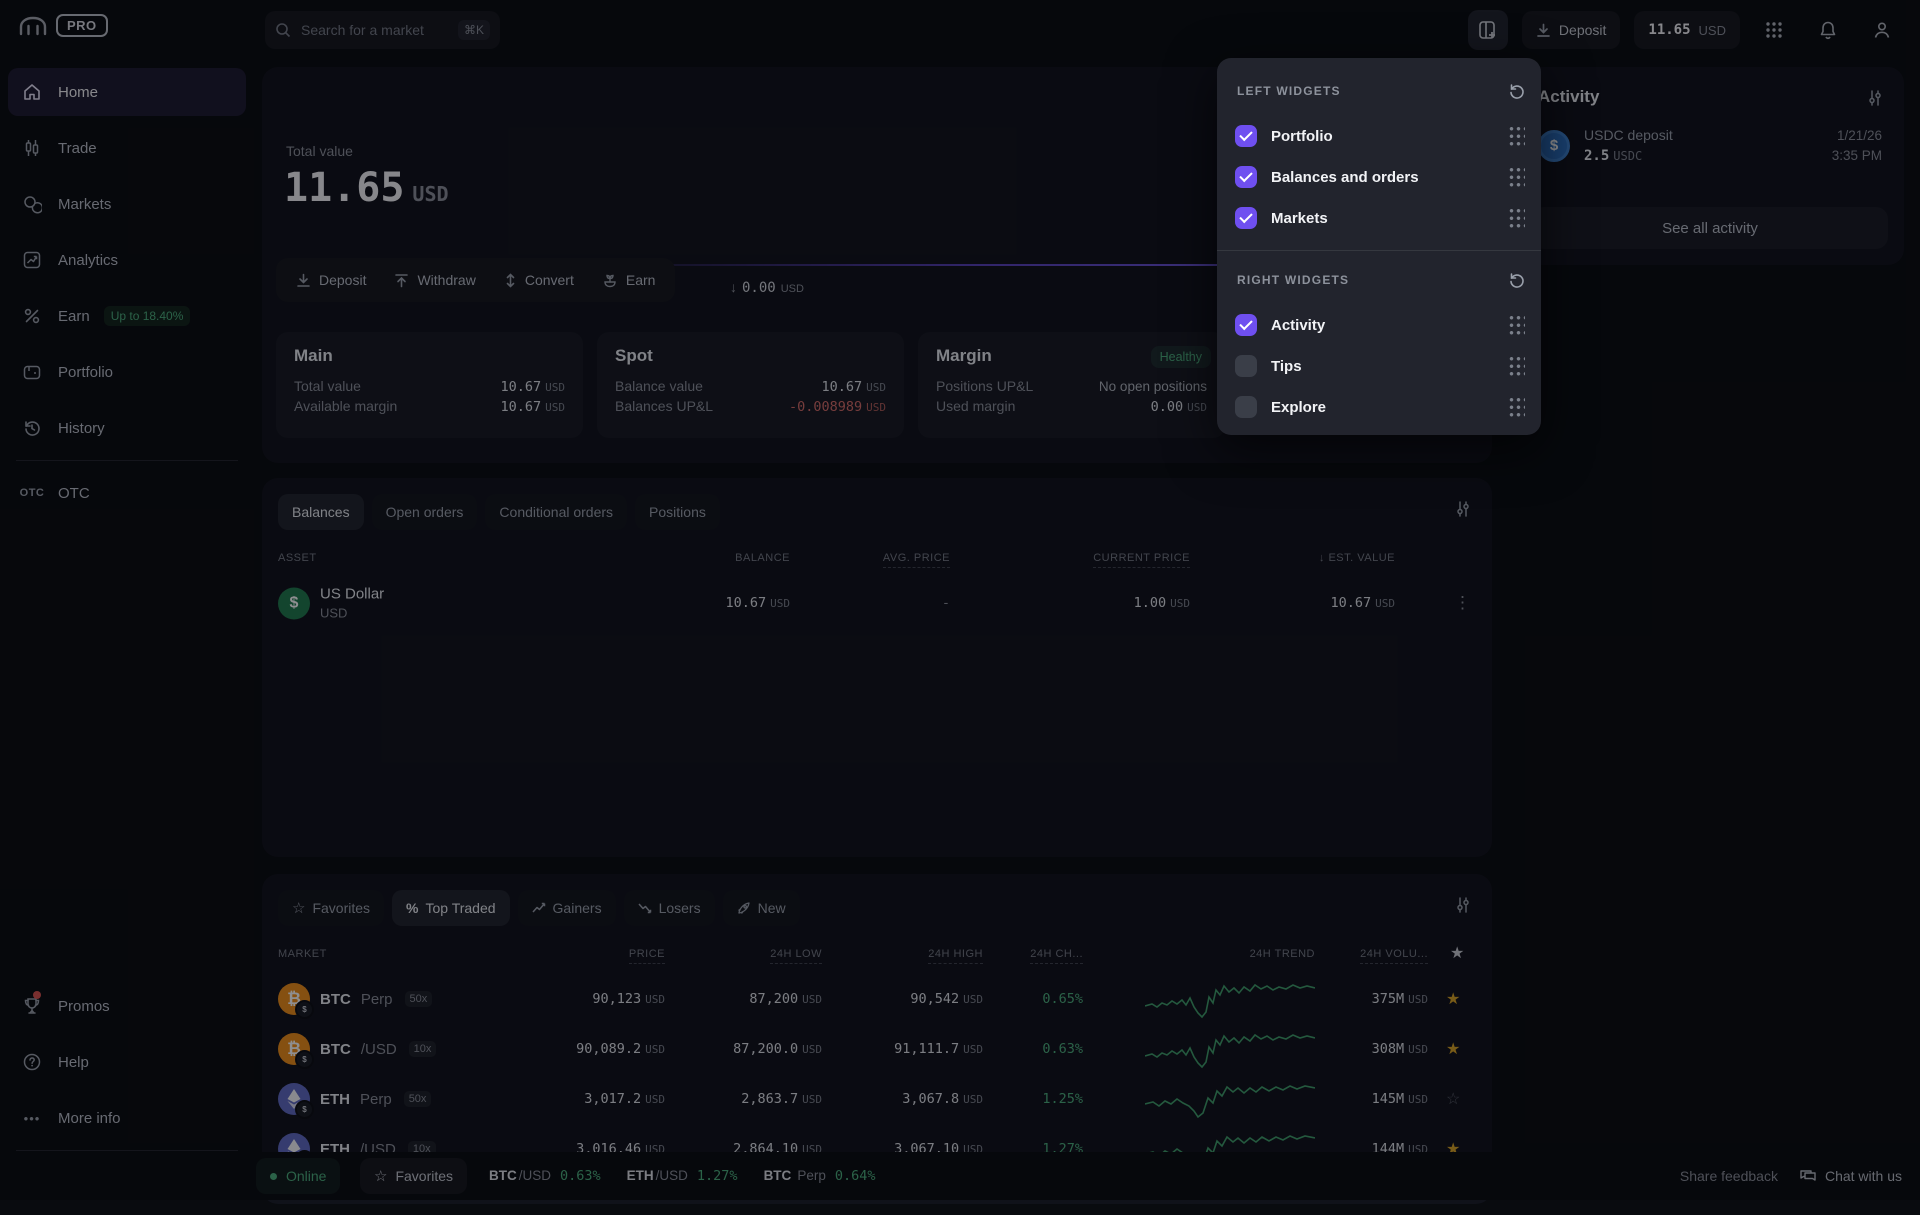  Describe the element at coordinates (304, 1059) in the screenshot. I see `usd-sub-badge: $` at that location.